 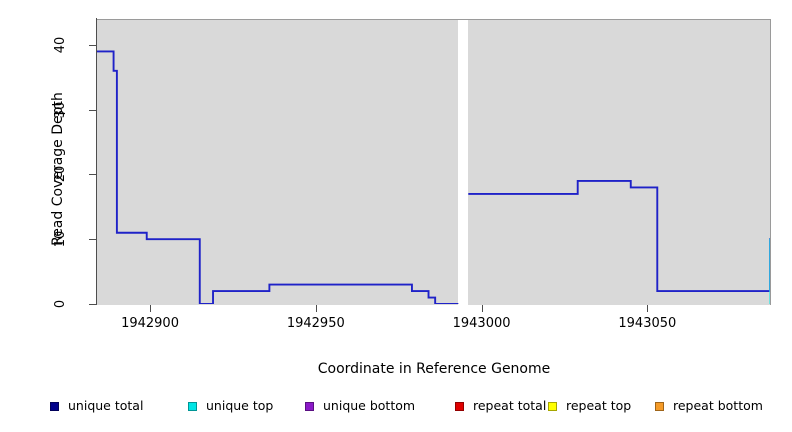 What do you see at coordinates (434, 369) in the screenshot?
I see `x-axis-title: Coordinate in Reference Genome` at bounding box center [434, 369].